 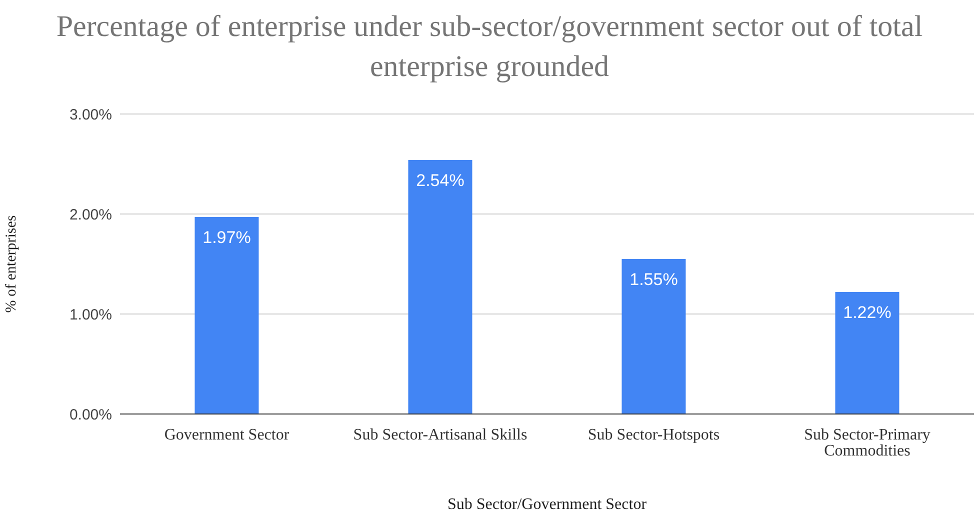 What do you see at coordinates (90, 315) in the screenshot?
I see `y-tick-label: 1.00%` at bounding box center [90, 315].